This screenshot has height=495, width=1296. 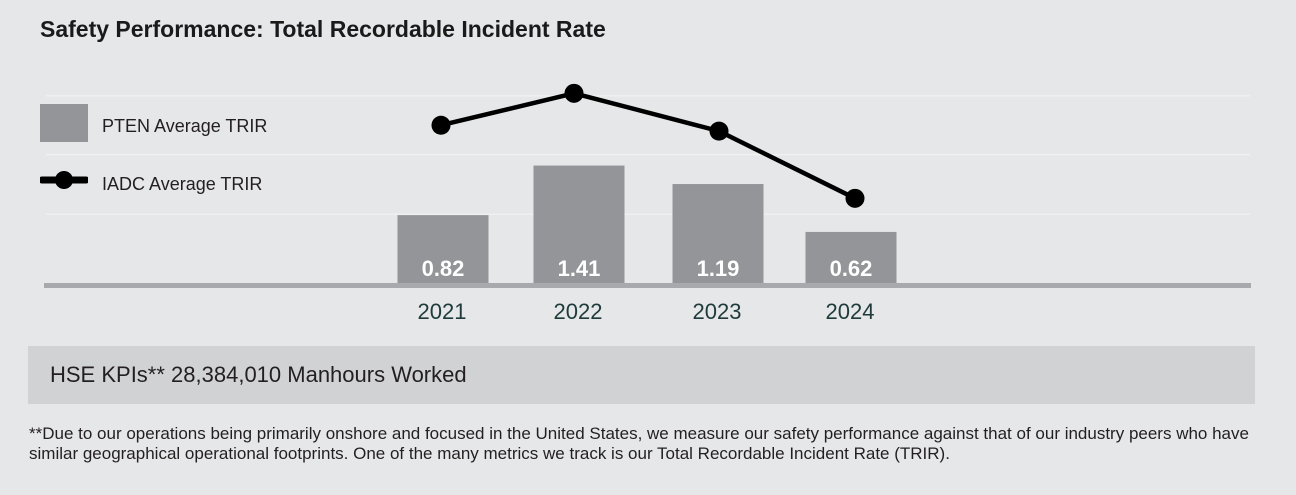 What do you see at coordinates (64, 123) in the screenshot?
I see `legend-bar-swatch` at bounding box center [64, 123].